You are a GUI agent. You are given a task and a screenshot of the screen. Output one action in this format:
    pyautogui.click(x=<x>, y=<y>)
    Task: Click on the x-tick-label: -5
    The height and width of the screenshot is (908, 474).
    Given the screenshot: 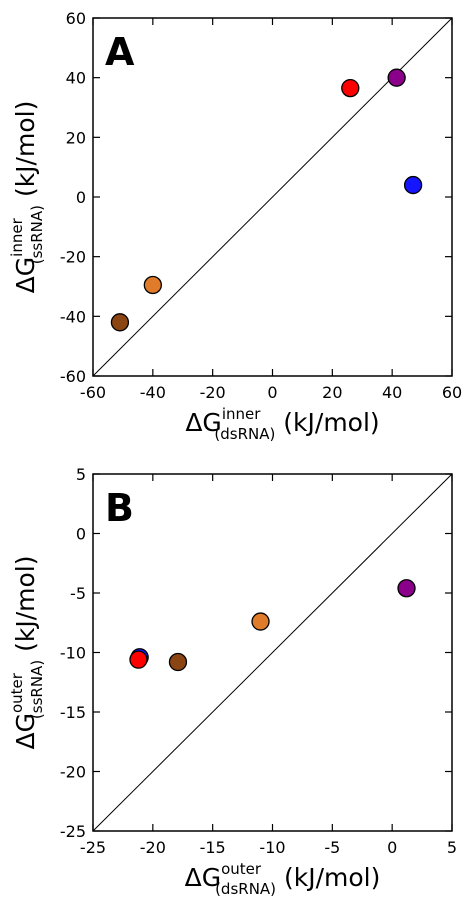 What is the action you would take?
    pyautogui.click(x=332, y=847)
    